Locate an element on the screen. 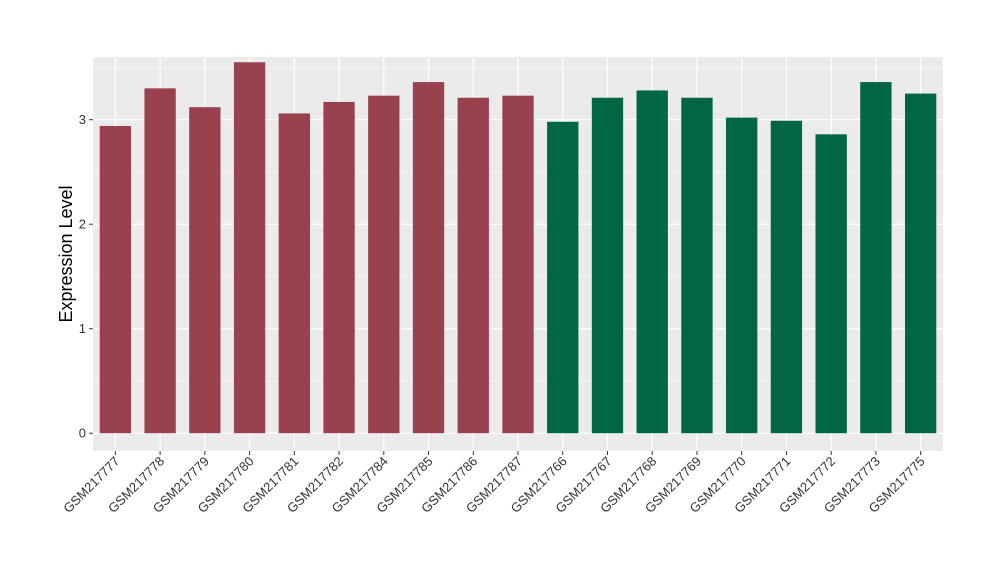 This screenshot has height=585, width=1000. y-tick-label: 1 is located at coordinates (82, 328).